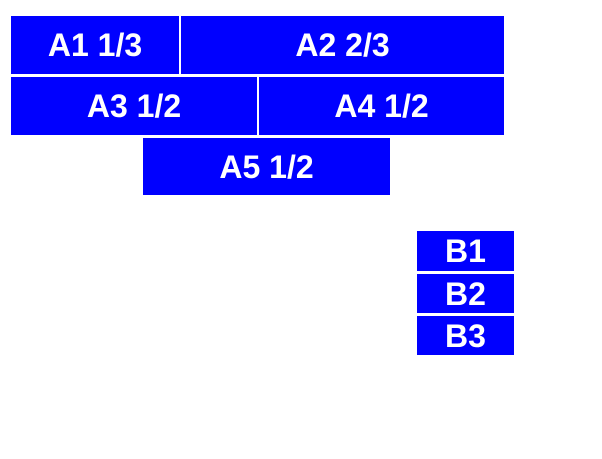  I want to click on block-b1: B1, so click(465, 251).